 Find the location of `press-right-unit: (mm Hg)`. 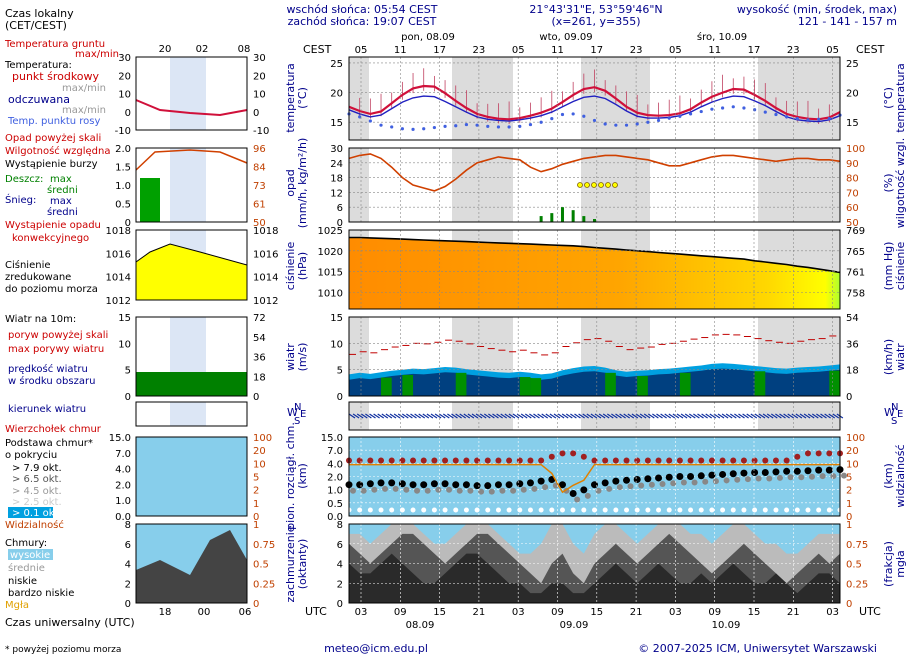

press-right-unit: (mm Hg) is located at coordinates (888, 266).